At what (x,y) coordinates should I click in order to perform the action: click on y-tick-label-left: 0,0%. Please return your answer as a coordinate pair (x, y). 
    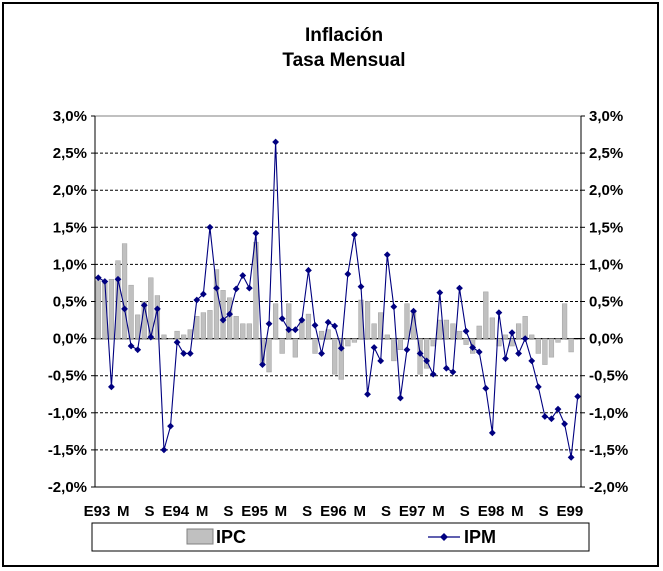
    Looking at the image, I should click on (70, 339).